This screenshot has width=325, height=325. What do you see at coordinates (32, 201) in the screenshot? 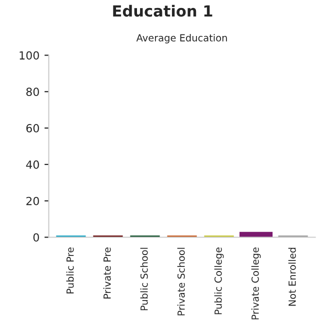
I see `y-tick-label: 20` at bounding box center [32, 201].